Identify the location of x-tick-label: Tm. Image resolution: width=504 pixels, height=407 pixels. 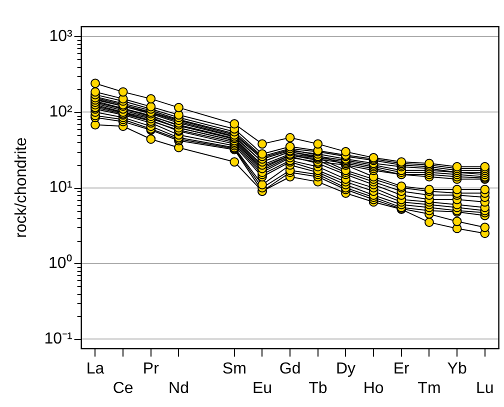
(429, 388).